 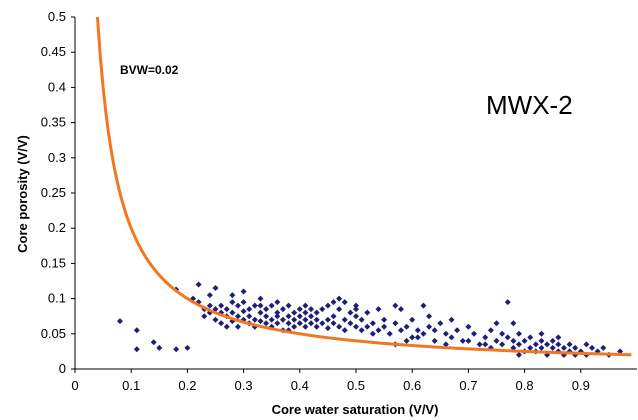 I want to click on x-tick-label: 0.1, so click(x=131, y=385).